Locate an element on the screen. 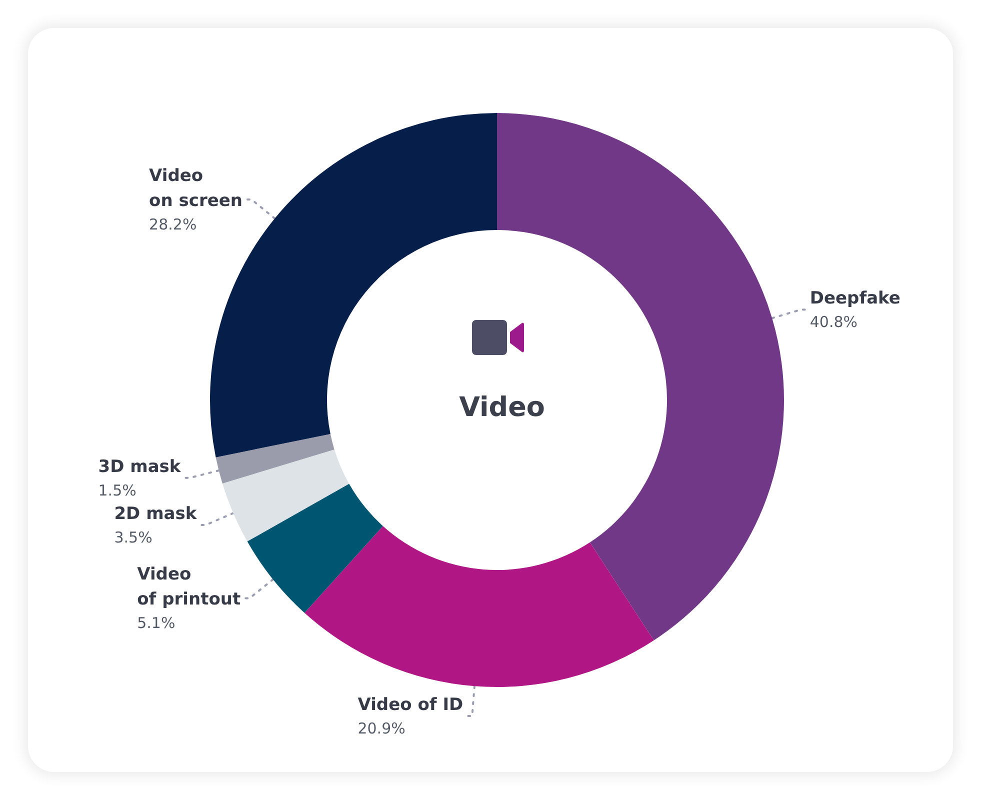  data-label: 5.1% is located at coordinates (156, 623).